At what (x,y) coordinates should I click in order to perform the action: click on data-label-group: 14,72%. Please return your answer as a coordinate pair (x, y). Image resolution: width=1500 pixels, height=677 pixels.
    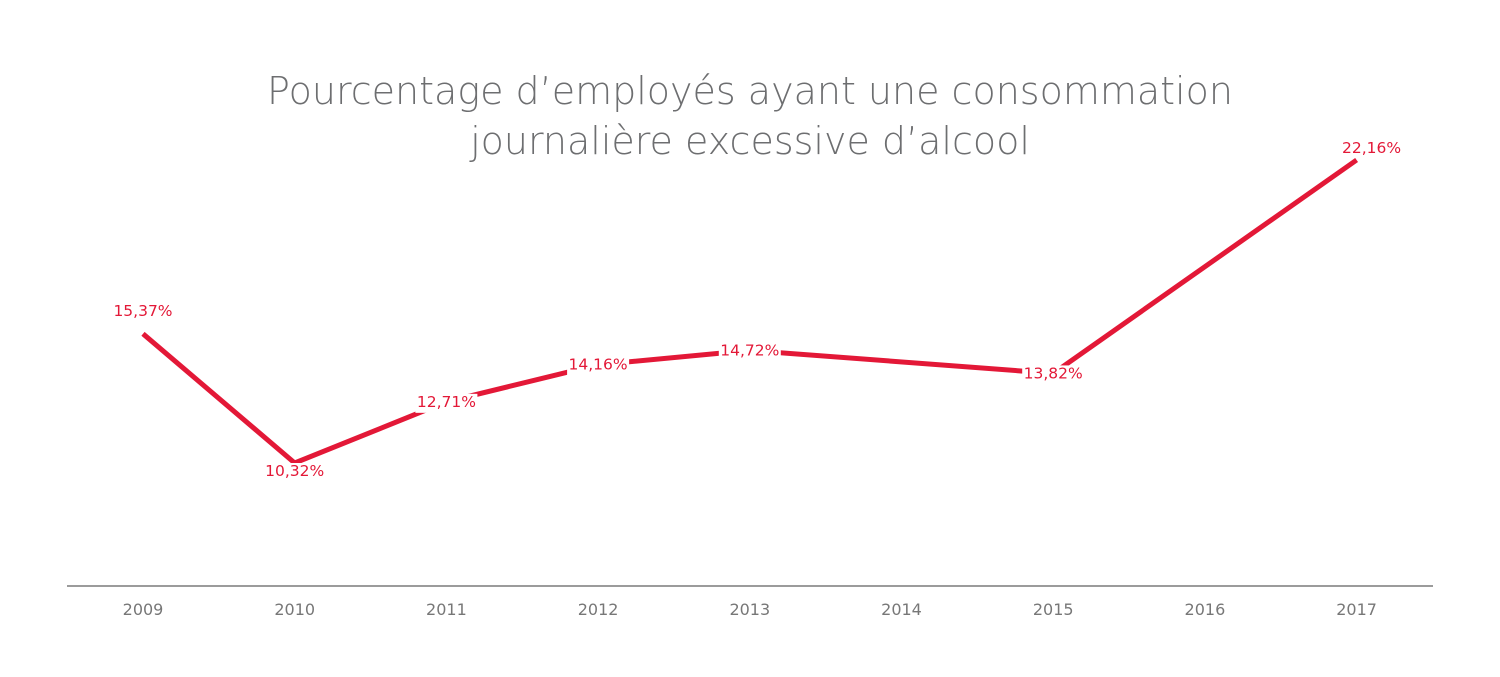
    Looking at the image, I should click on (749, 351).